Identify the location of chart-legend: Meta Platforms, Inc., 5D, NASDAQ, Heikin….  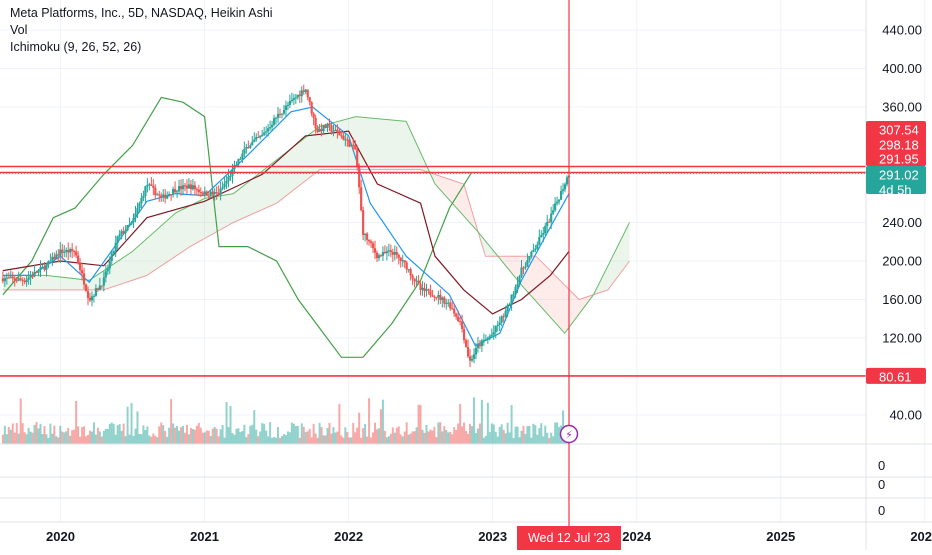
(141, 30).